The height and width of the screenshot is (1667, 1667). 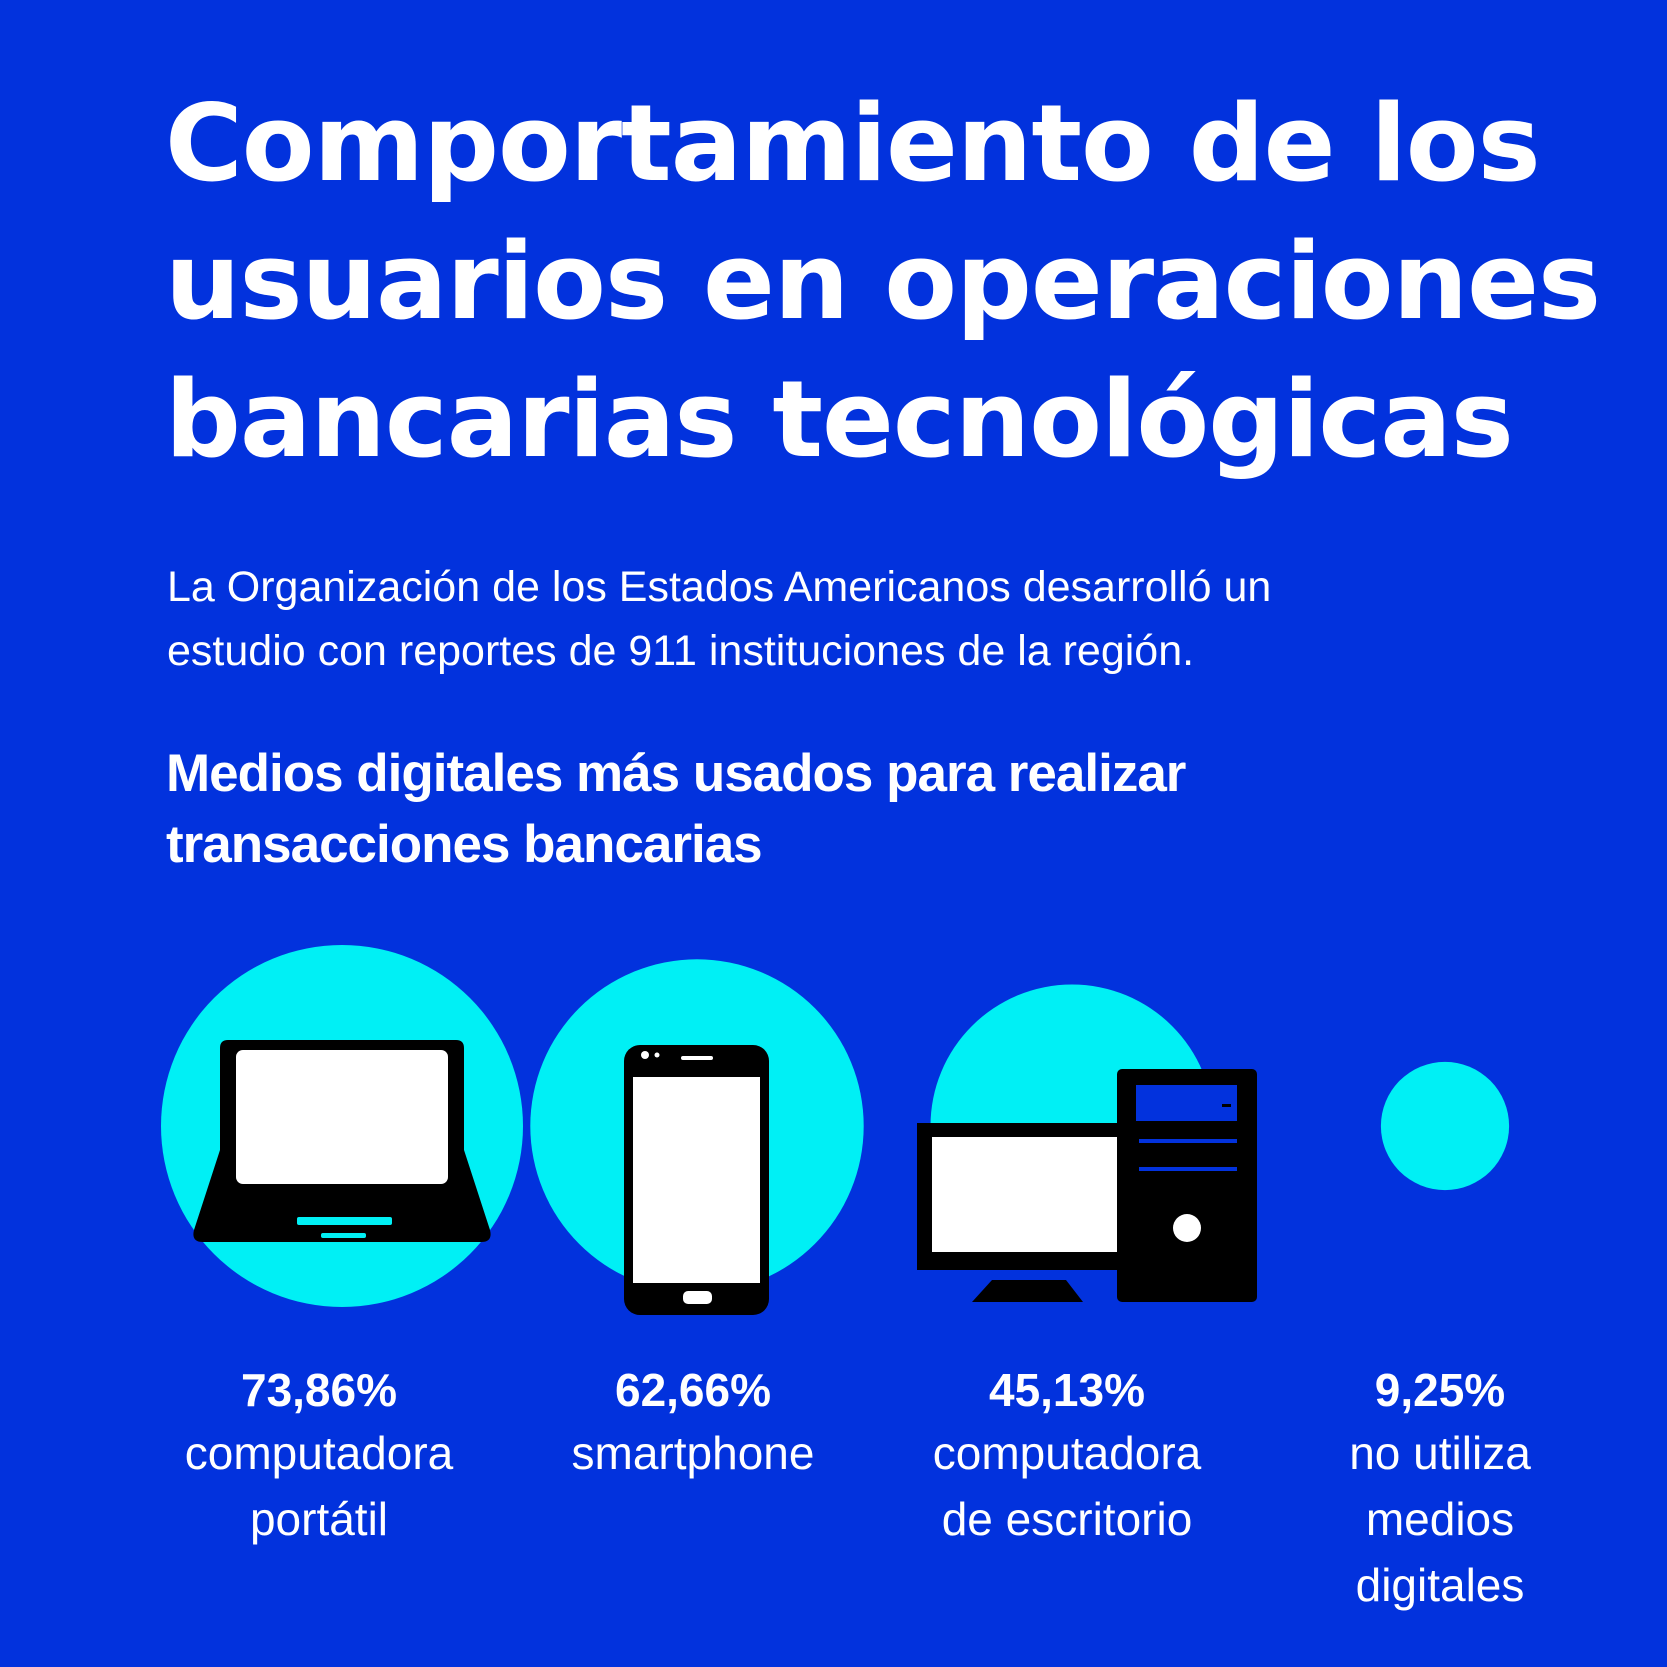 What do you see at coordinates (1187, 1185) in the screenshot?
I see `desktop-tower` at bounding box center [1187, 1185].